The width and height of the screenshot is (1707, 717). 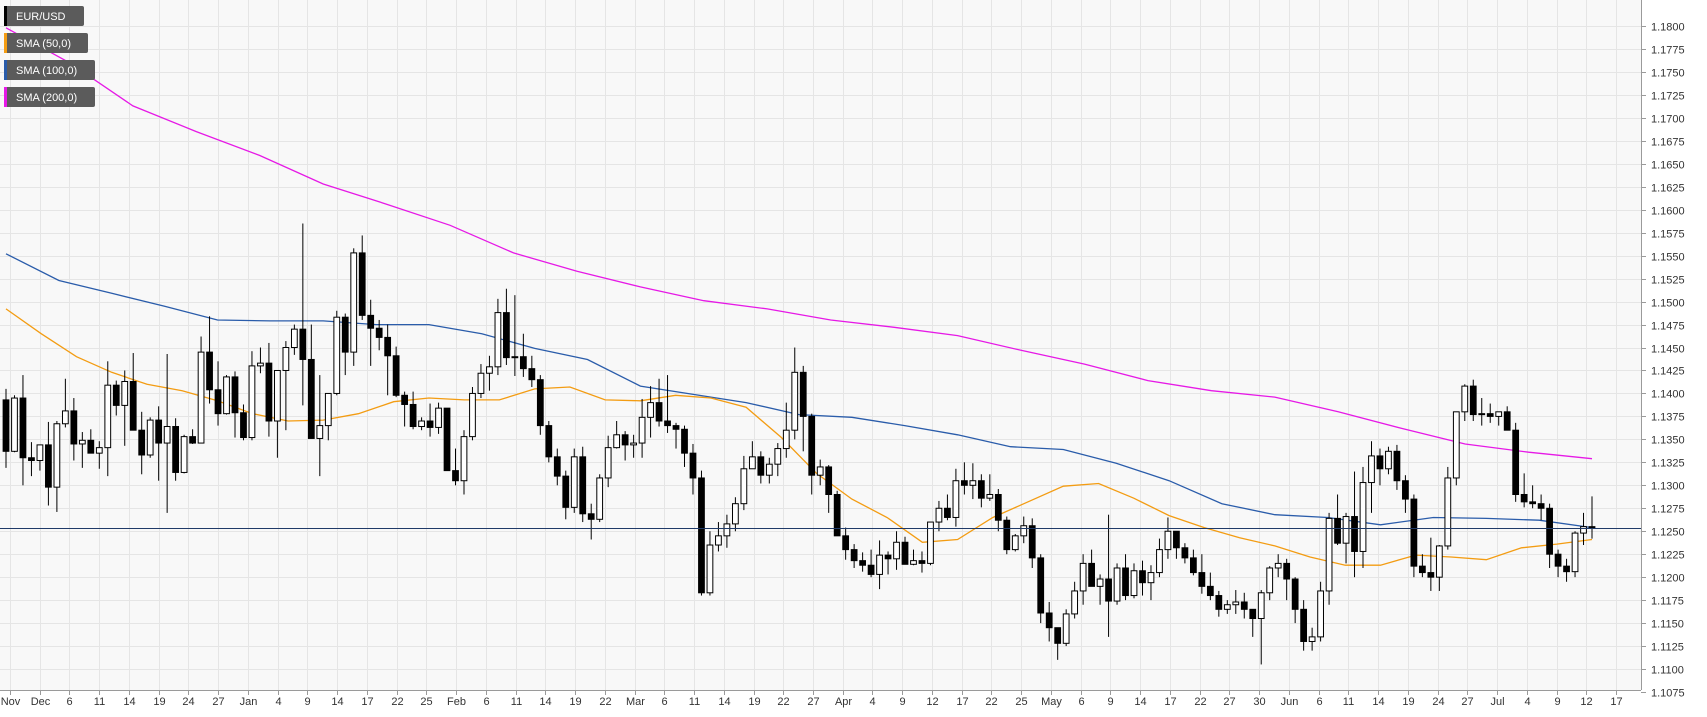 What do you see at coordinates (1021, 702) in the screenshot?
I see `x-tick-label: 25` at bounding box center [1021, 702].